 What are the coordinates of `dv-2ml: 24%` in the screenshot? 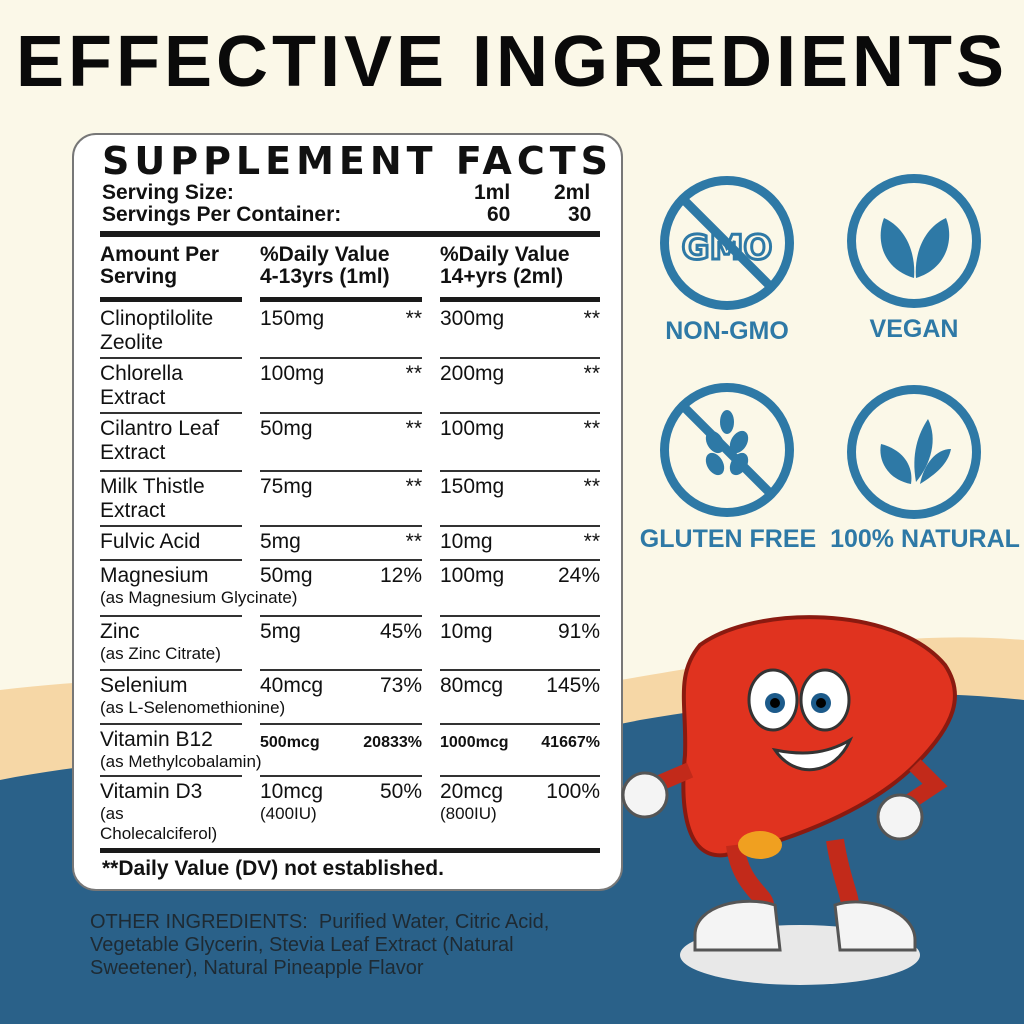 It's located at (578, 575).